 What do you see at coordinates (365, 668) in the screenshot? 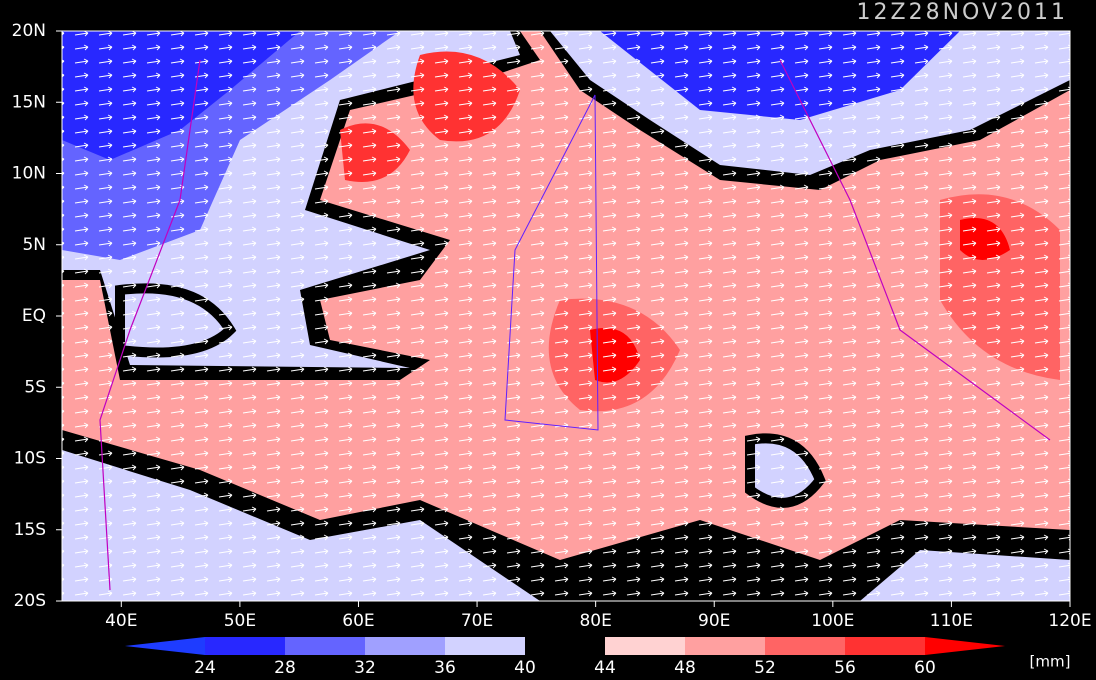
I see `colorbar-label: 32` at bounding box center [365, 668].